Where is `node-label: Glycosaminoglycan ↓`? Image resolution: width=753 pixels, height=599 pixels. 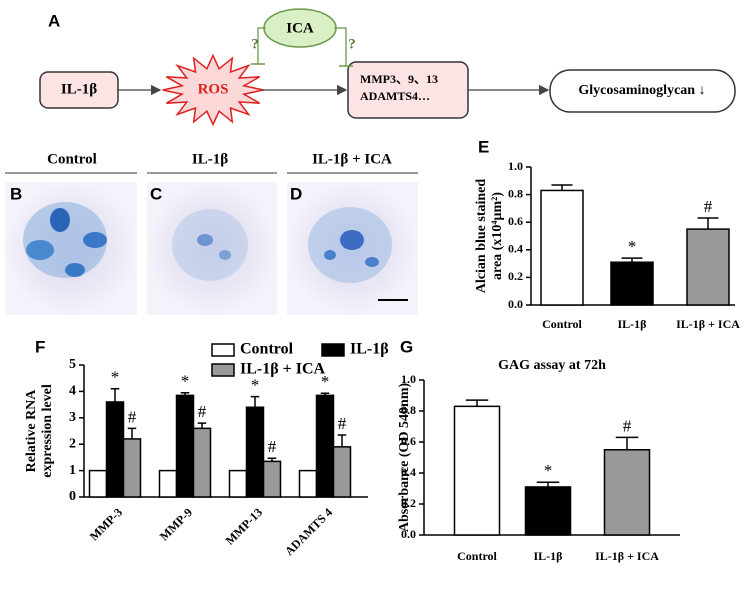 node-label: Glycosaminoglycan ↓ is located at coordinates (641, 90).